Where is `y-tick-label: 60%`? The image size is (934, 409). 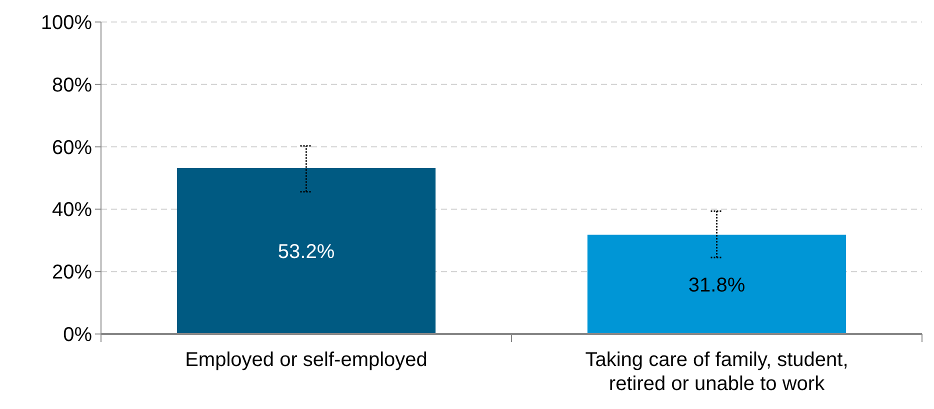 y-tick-label: 60% is located at coordinates (72, 147).